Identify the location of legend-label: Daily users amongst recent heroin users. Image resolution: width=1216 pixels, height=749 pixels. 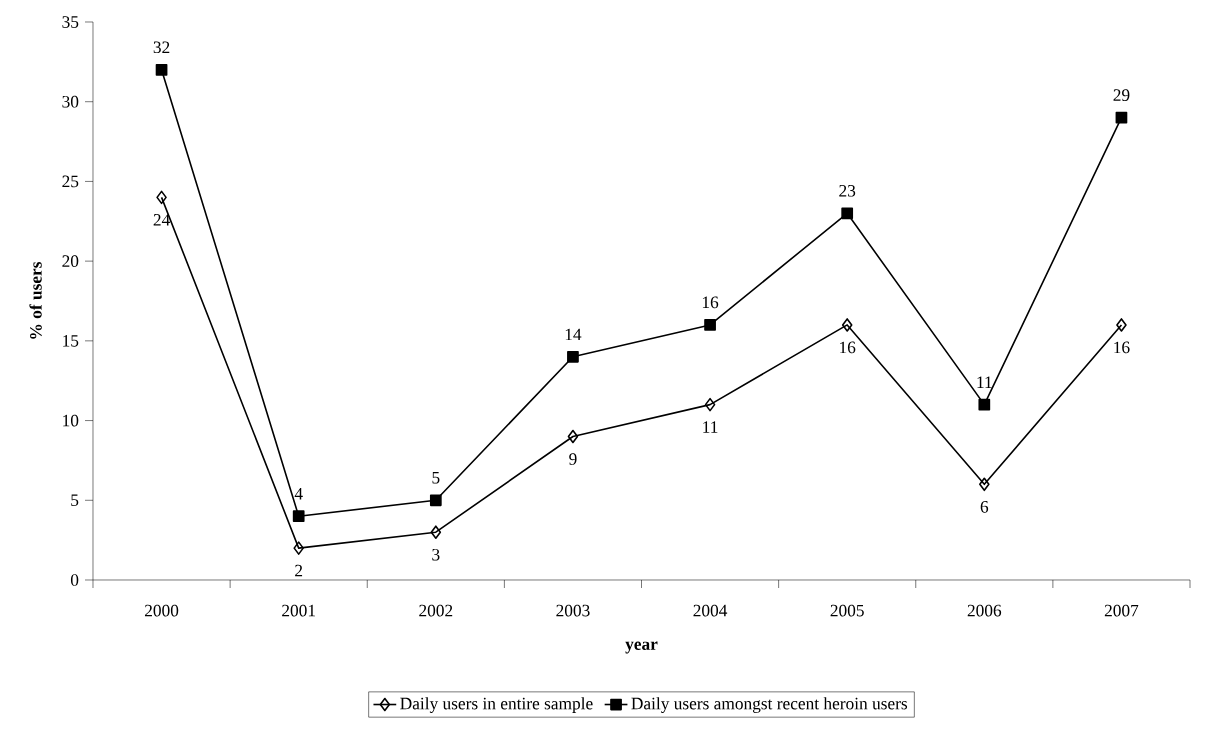
(769, 705).